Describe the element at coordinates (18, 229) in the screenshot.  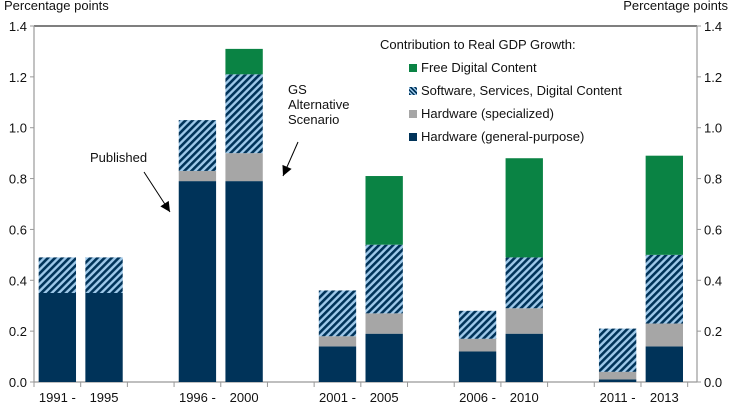
I see `y-tick-label-left: 0.6` at that location.